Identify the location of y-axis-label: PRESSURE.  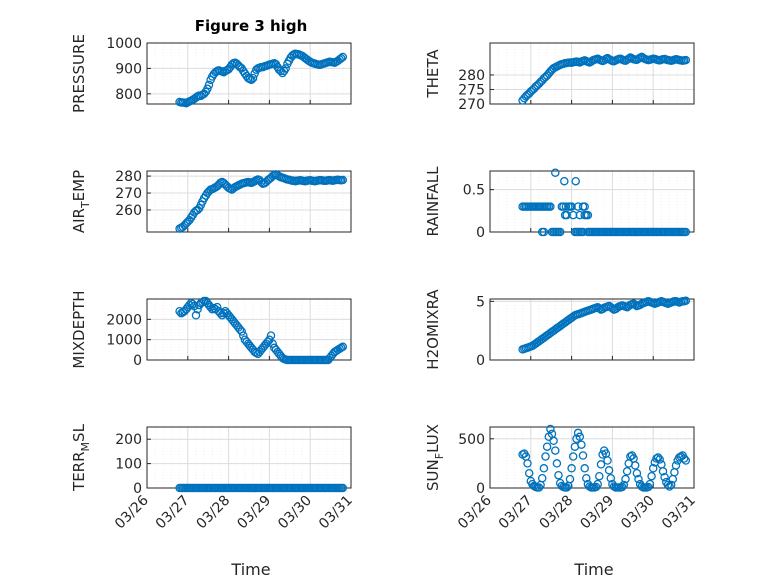
(79, 73).